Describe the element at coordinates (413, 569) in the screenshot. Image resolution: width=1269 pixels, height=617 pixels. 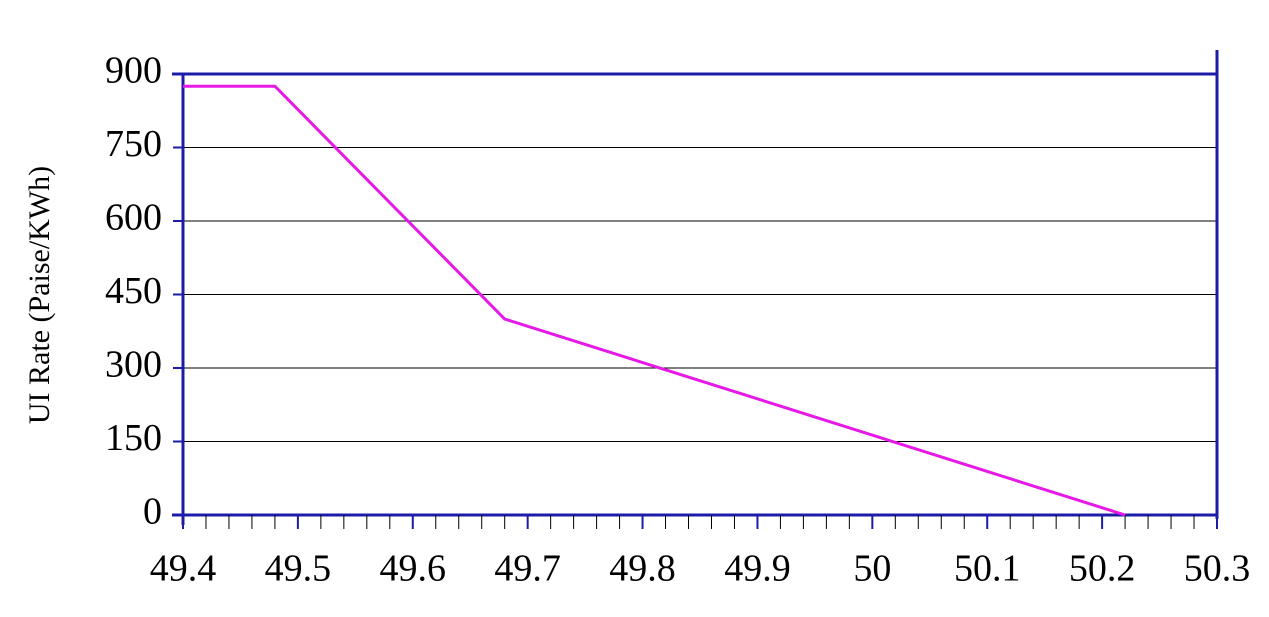
I see `x-tick-label: 49.6` at that location.